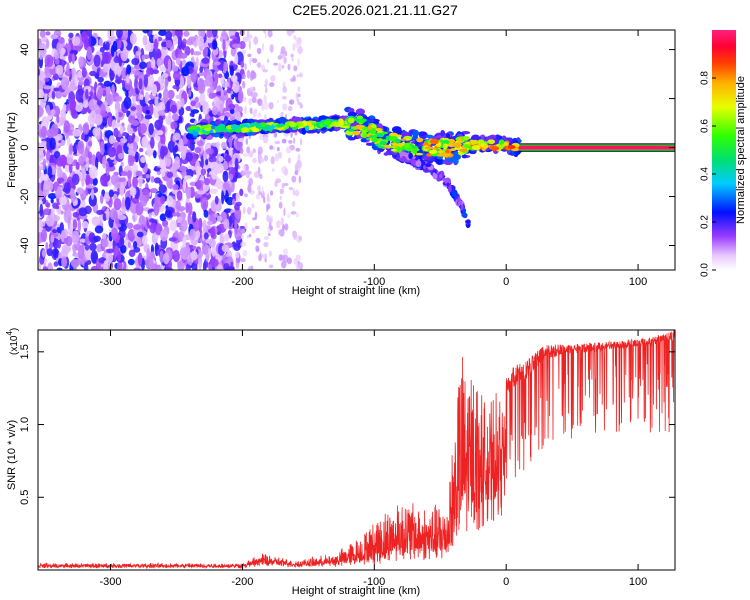  Describe the element at coordinates (9, 333) in the screenshot. I see `snr-y-scale-exp: 4` at that location.